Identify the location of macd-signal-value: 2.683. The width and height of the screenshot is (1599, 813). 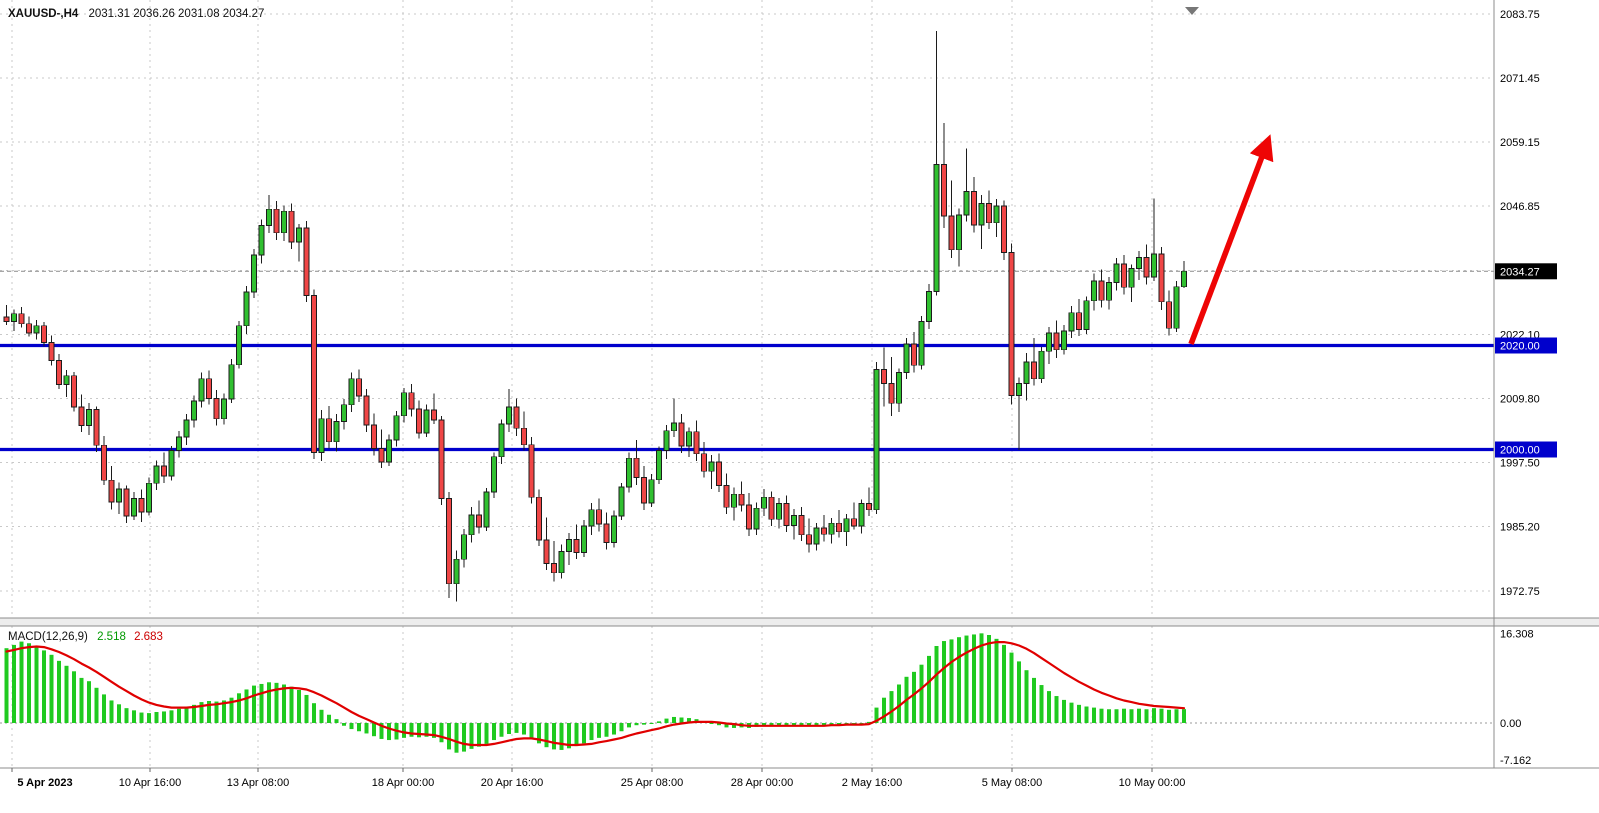
(148, 637).